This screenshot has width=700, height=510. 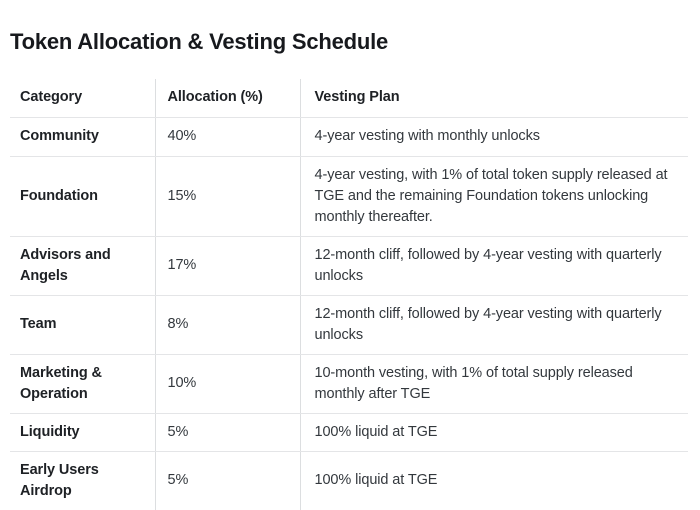 I want to click on allocation-cell: 10%, so click(x=228, y=384).